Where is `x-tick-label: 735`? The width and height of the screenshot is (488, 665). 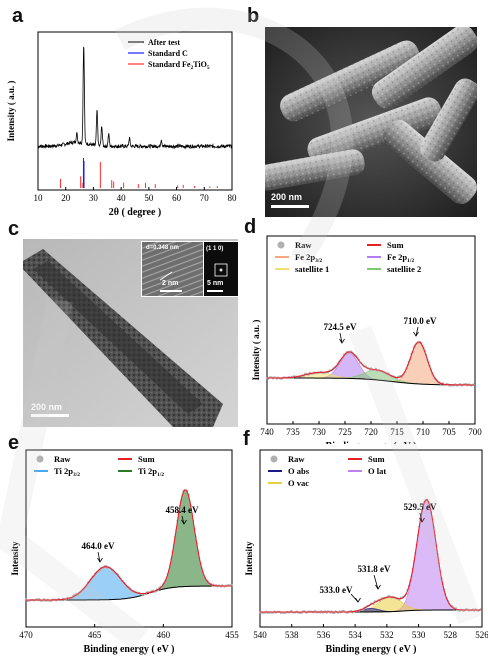
x-tick-label: 735 is located at coordinates (293, 432).